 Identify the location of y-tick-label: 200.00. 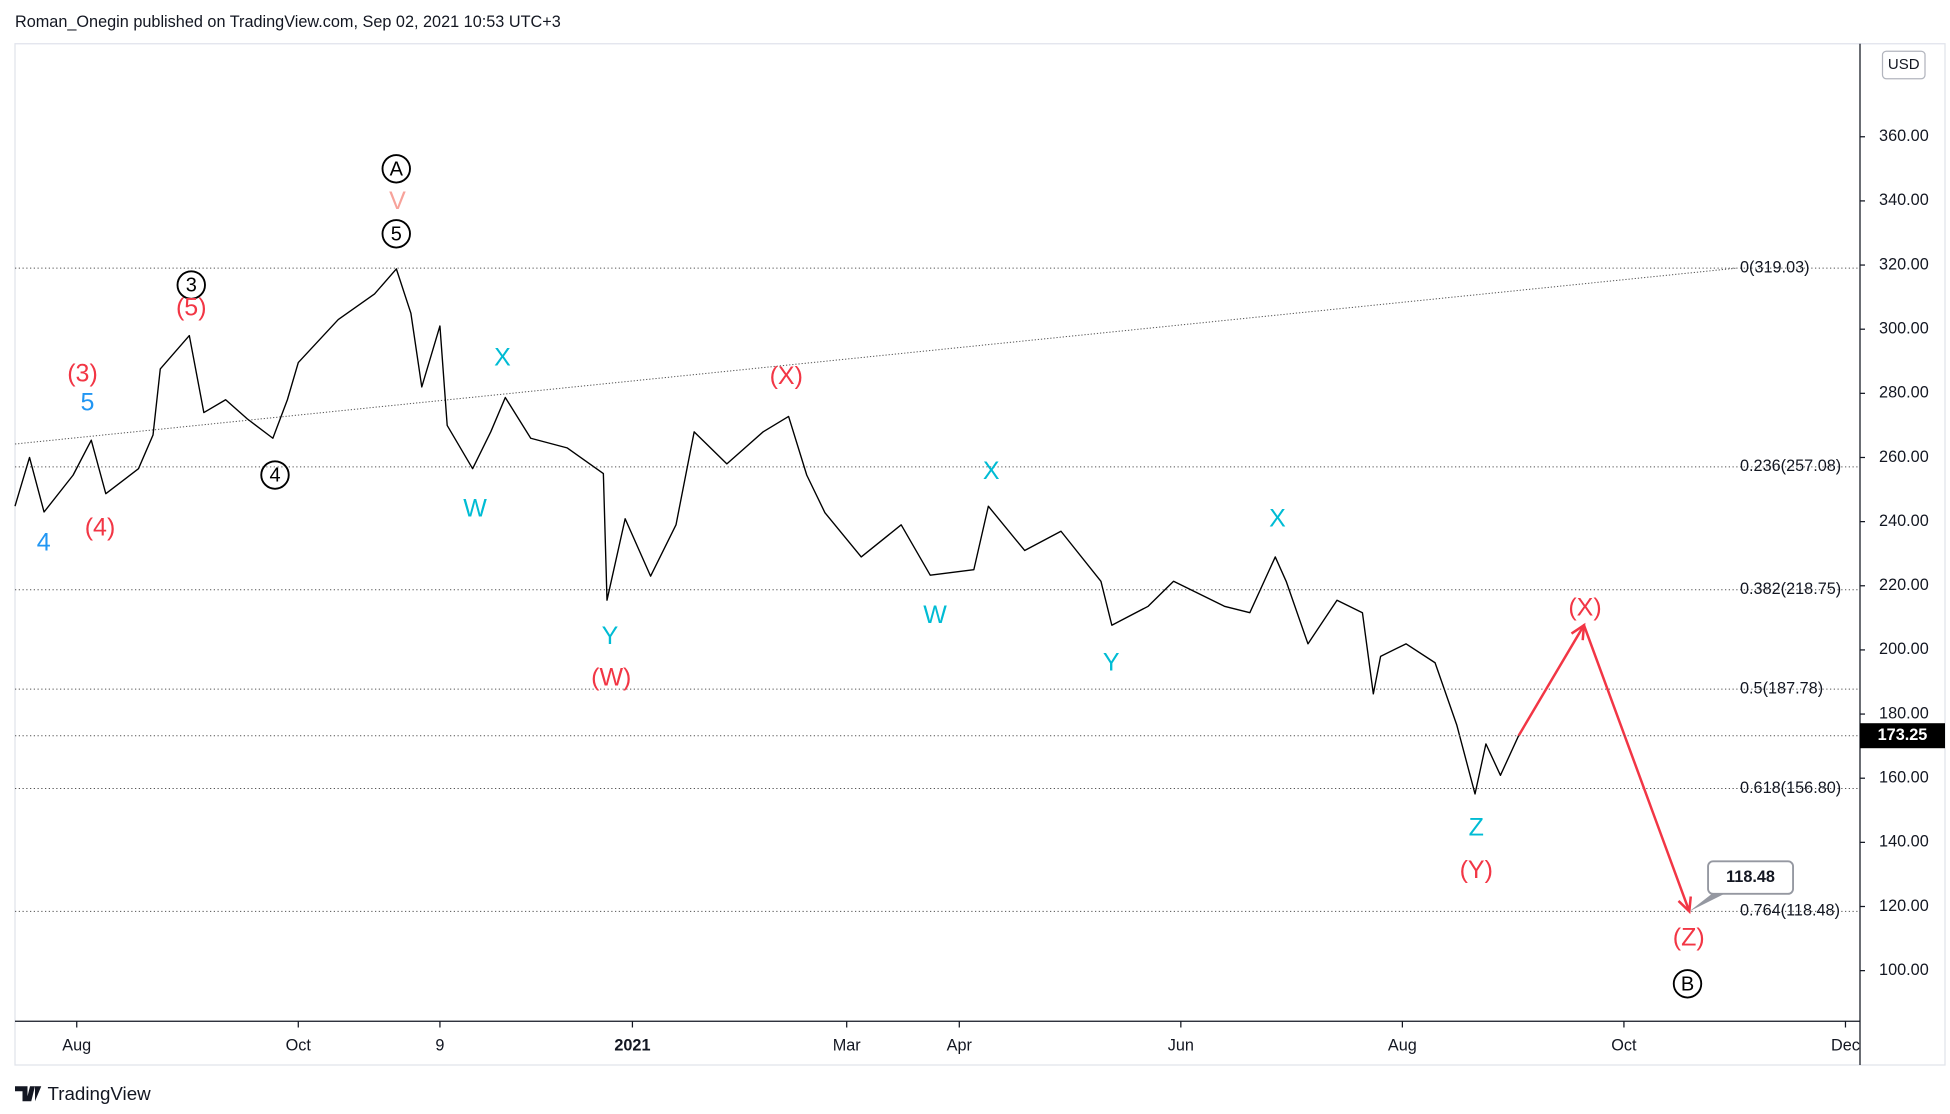
(1904, 649).